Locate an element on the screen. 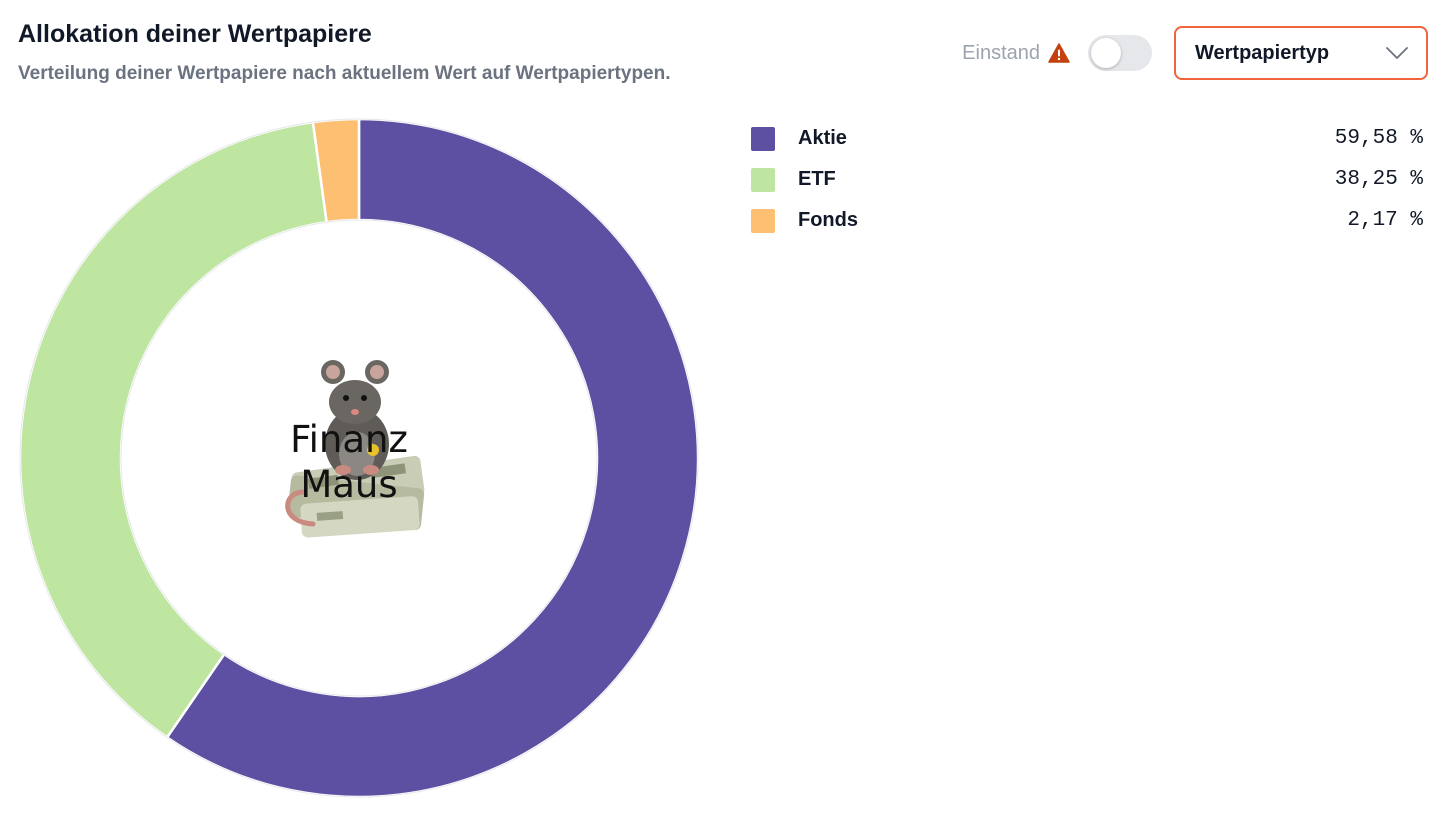 The height and width of the screenshot is (820, 1456). legend-item-fonds: Fonds 2,17 % is located at coordinates (1087, 220).